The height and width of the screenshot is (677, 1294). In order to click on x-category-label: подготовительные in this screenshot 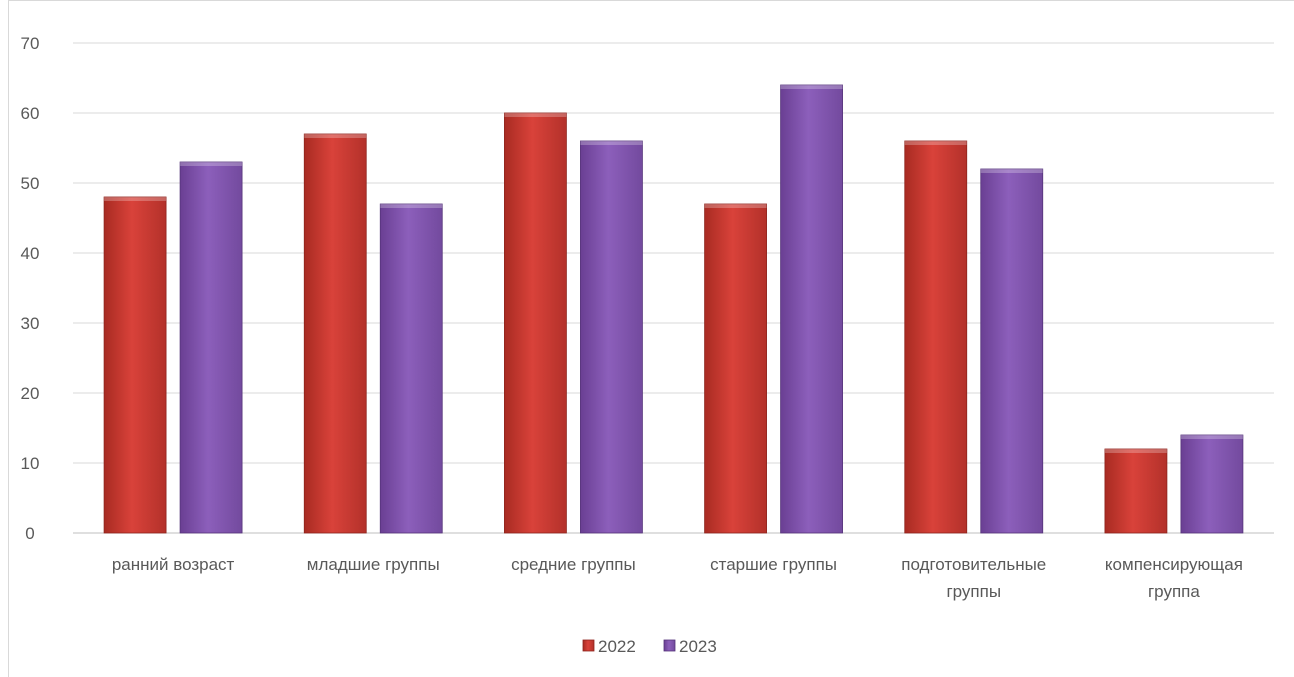, I will do `click(973, 564)`.